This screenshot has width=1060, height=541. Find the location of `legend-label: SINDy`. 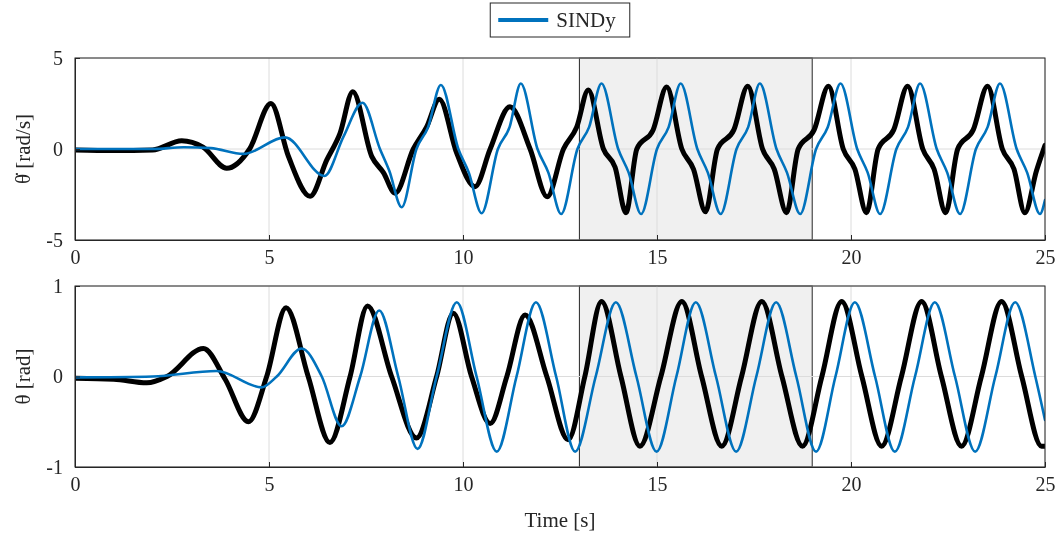

legend-label: SINDy is located at coordinates (586, 20).